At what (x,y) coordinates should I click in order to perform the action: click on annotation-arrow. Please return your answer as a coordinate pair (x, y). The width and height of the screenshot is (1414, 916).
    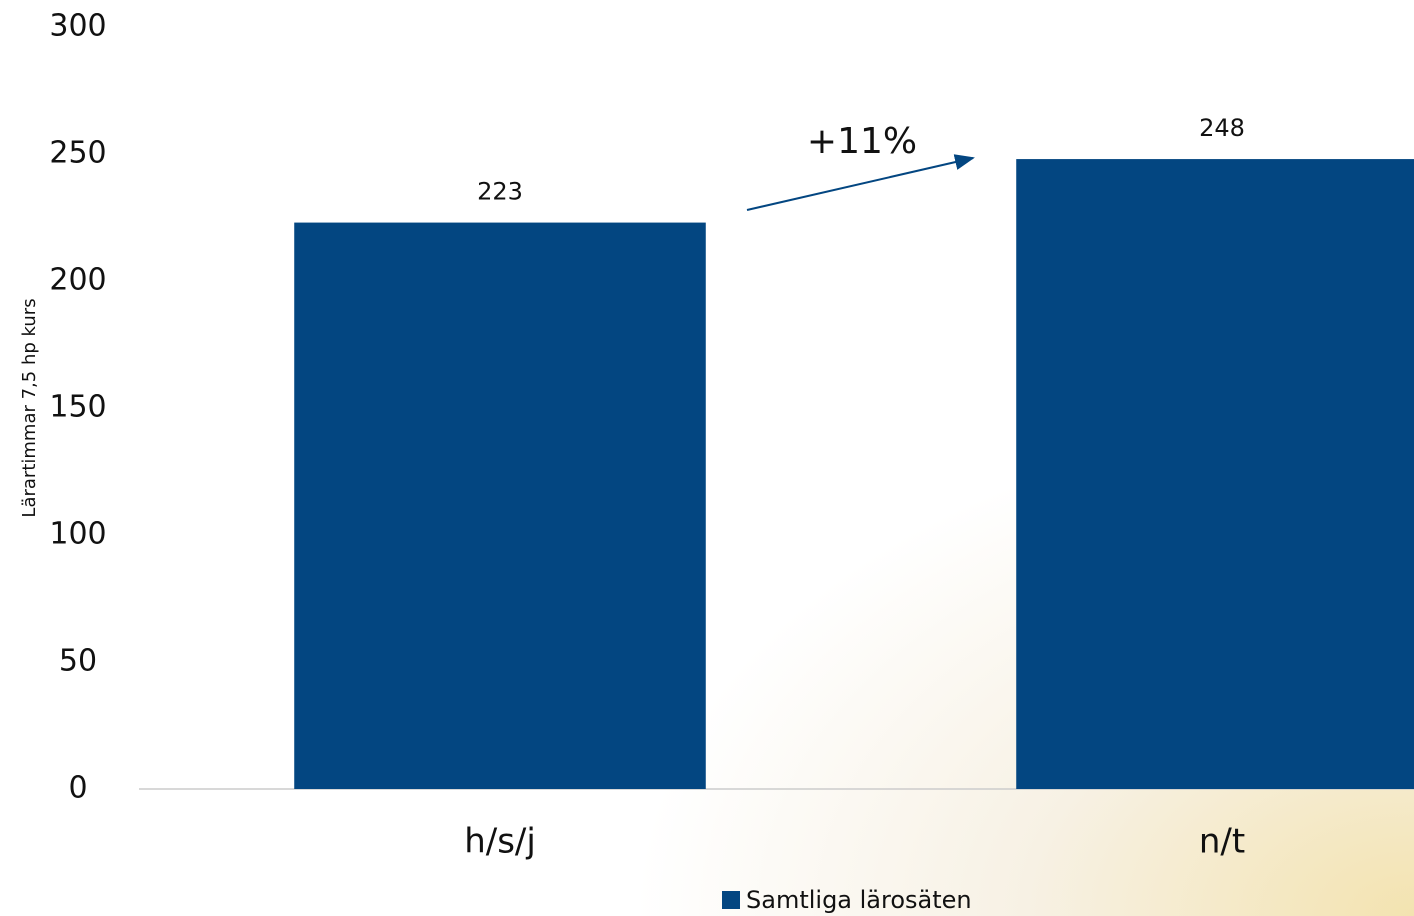
    Looking at the image, I should click on (860, 182).